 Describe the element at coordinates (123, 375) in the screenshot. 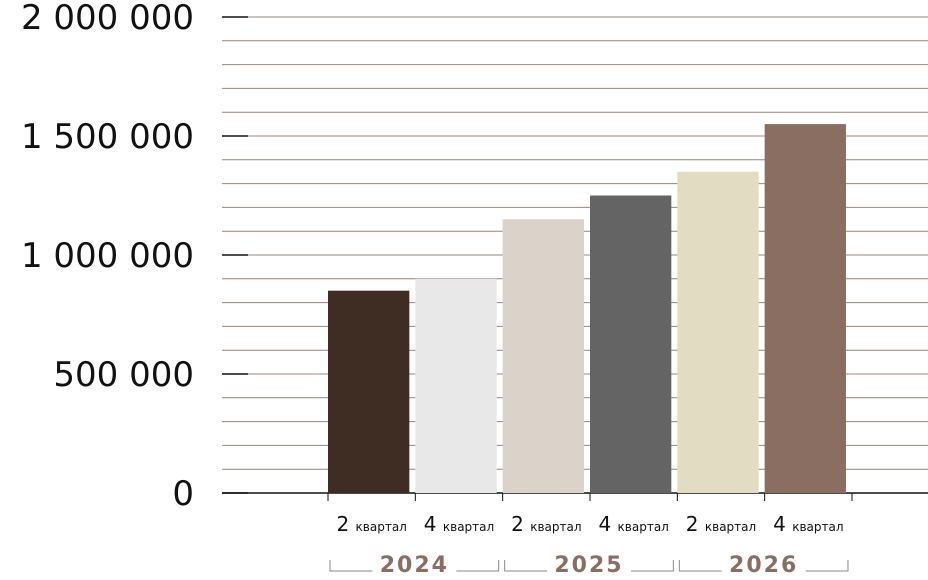

I see `y-tick-label: 500 000` at that location.